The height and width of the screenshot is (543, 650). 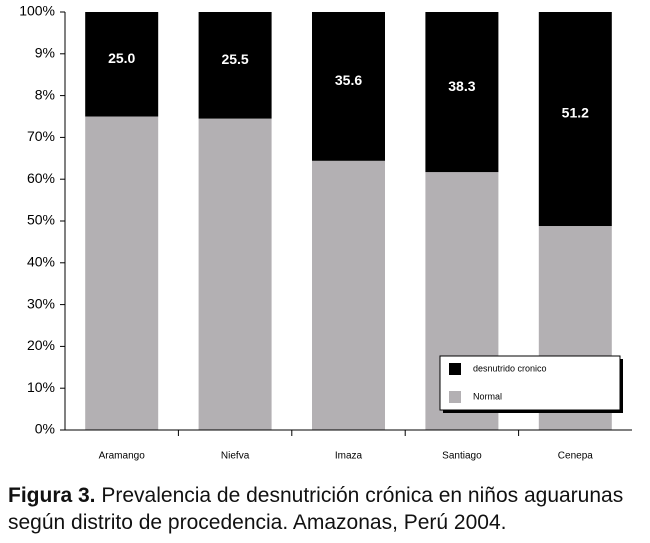 I want to click on x-tick-label: Aramango, so click(x=122, y=456).